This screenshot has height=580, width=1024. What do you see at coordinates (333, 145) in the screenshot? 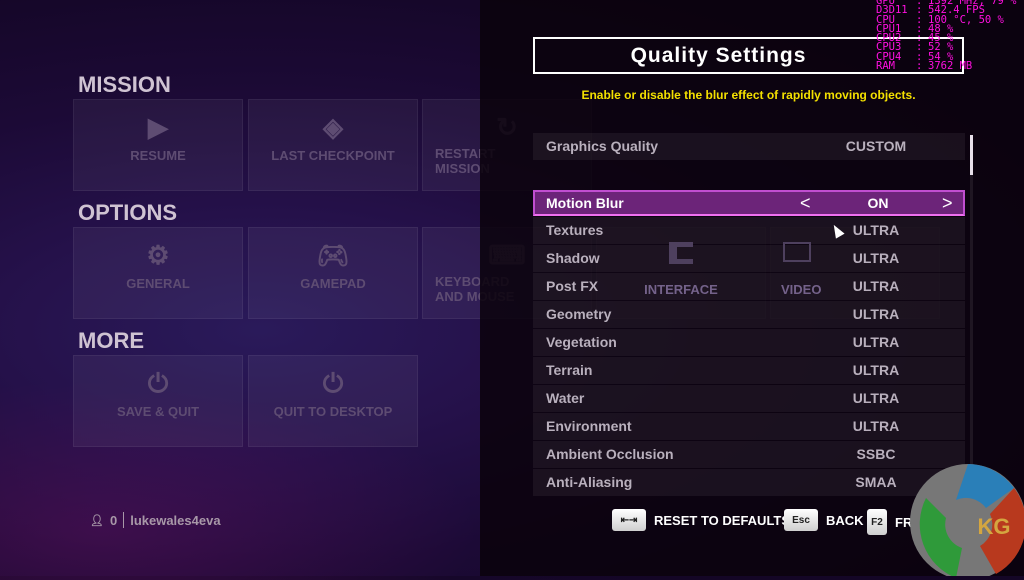
I see `last-checkpoint-tile: ◈ LAST CHECKPOINT` at bounding box center [333, 145].